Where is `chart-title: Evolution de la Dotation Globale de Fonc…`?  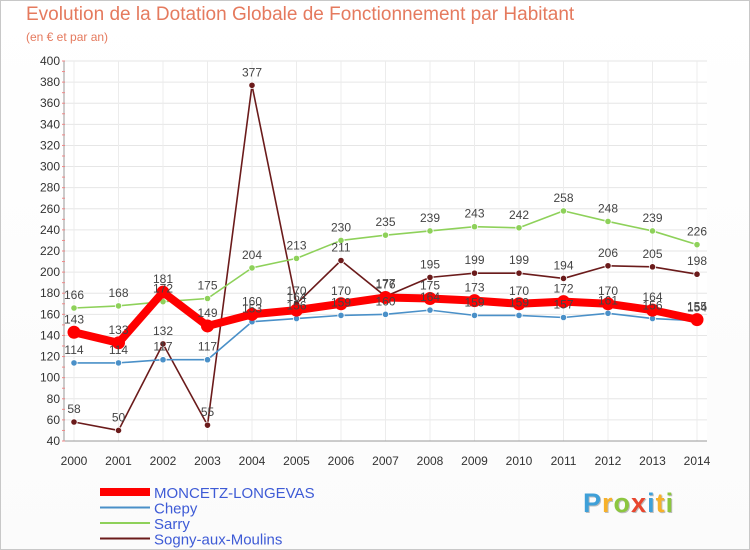 chart-title: Evolution de la Dotation Globale de Fonc… is located at coordinates (300, 14).